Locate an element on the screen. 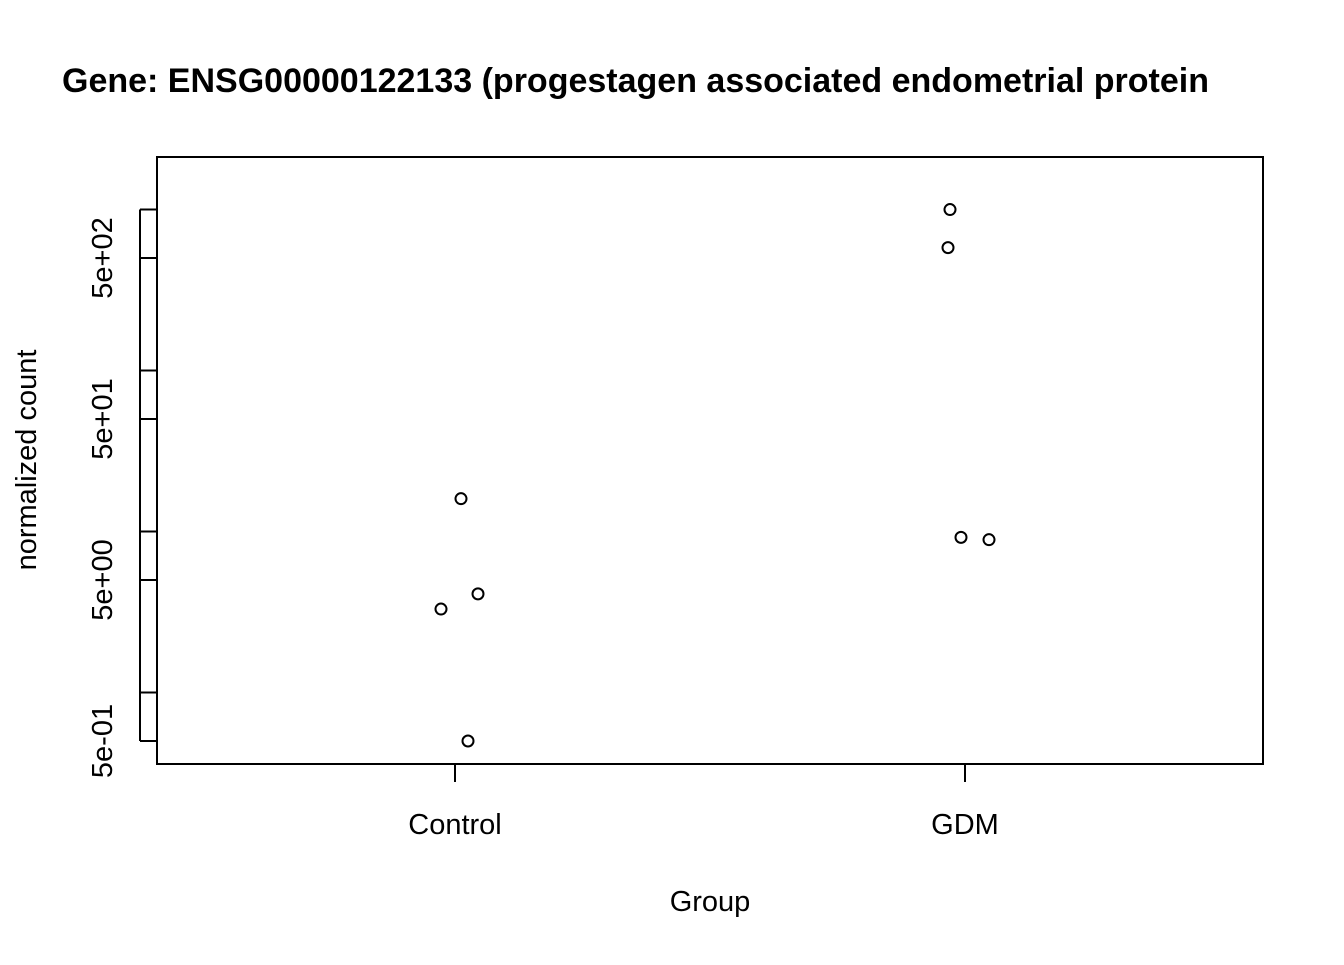 The height and width of the screenshot is (965, 1344). x-axis: Control GDM is located at coordinates (703, 802).